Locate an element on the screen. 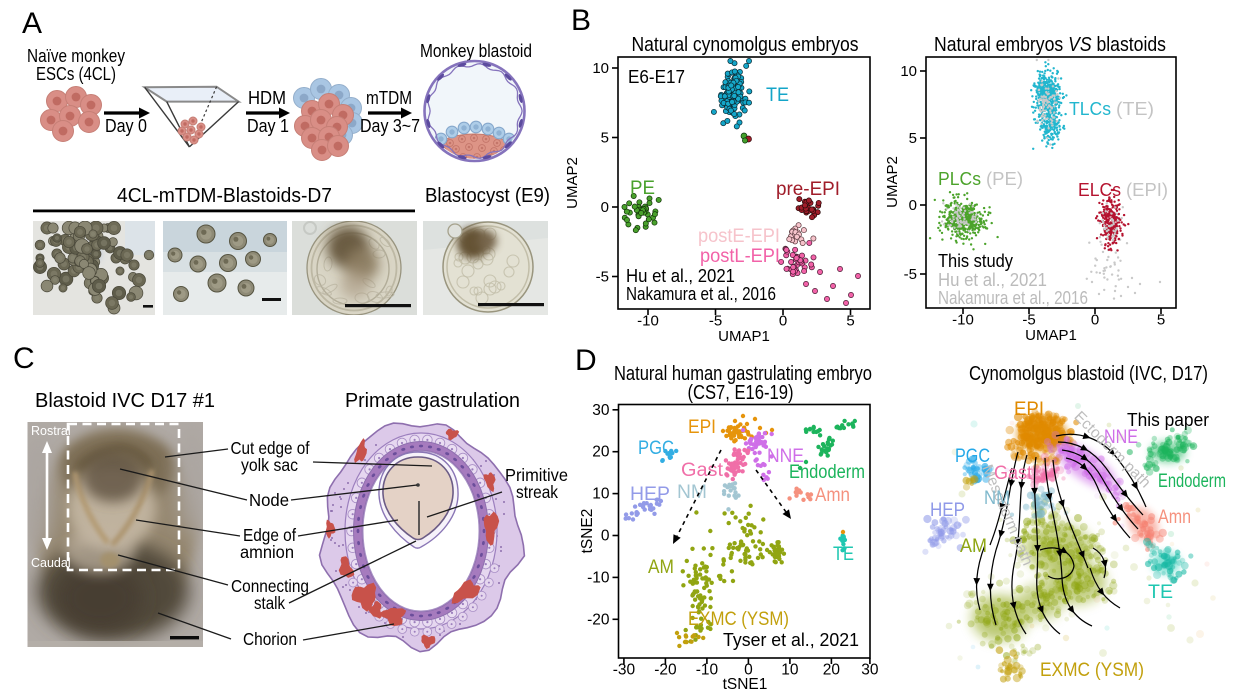  svg-text: E6-E17 is located at coordinates (656, 76).